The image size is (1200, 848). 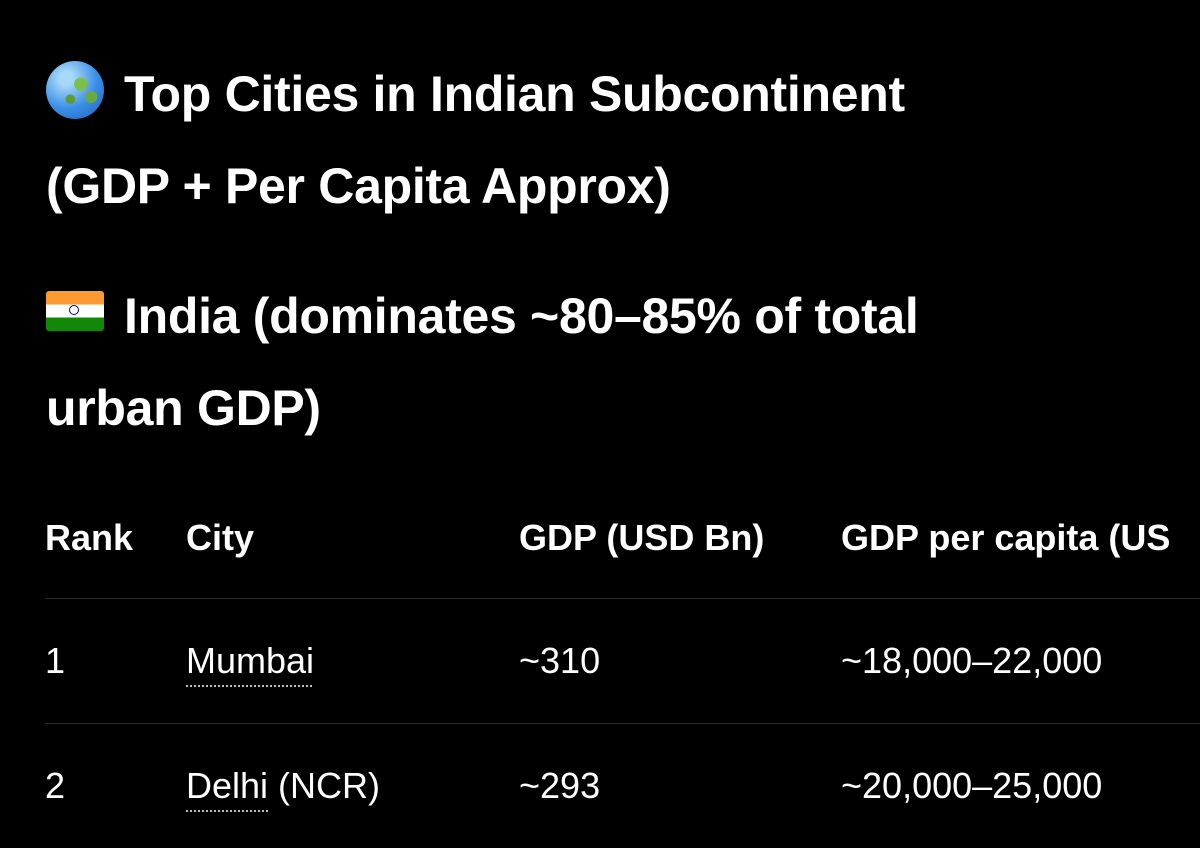 What do you see at coordinates (680, 786) in the screenshot?
I see `gdp-cell: ~293` at bounding box center [680, 786].